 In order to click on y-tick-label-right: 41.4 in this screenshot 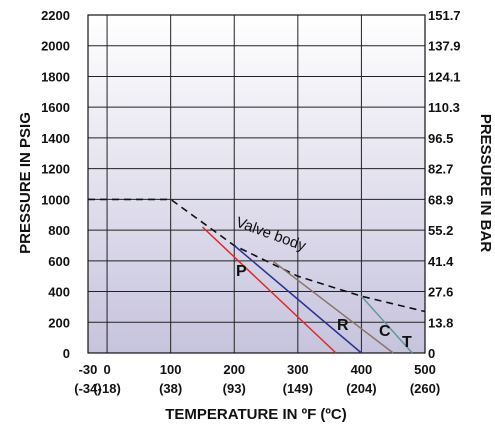, I will do `click(441, 261)`.